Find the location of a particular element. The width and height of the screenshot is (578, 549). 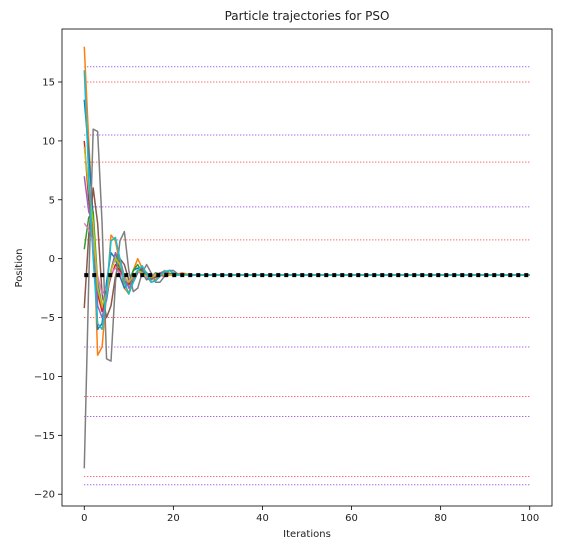

y-tick-label-1: −15 is located at coordinates (44, 436).